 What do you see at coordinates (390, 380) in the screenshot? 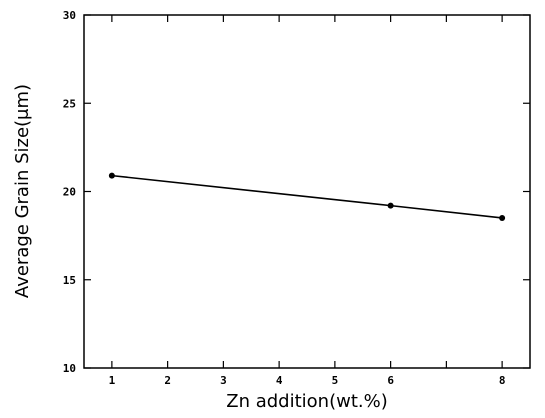
I see `x-tick-label: 6` at bounding box center [390, 380].